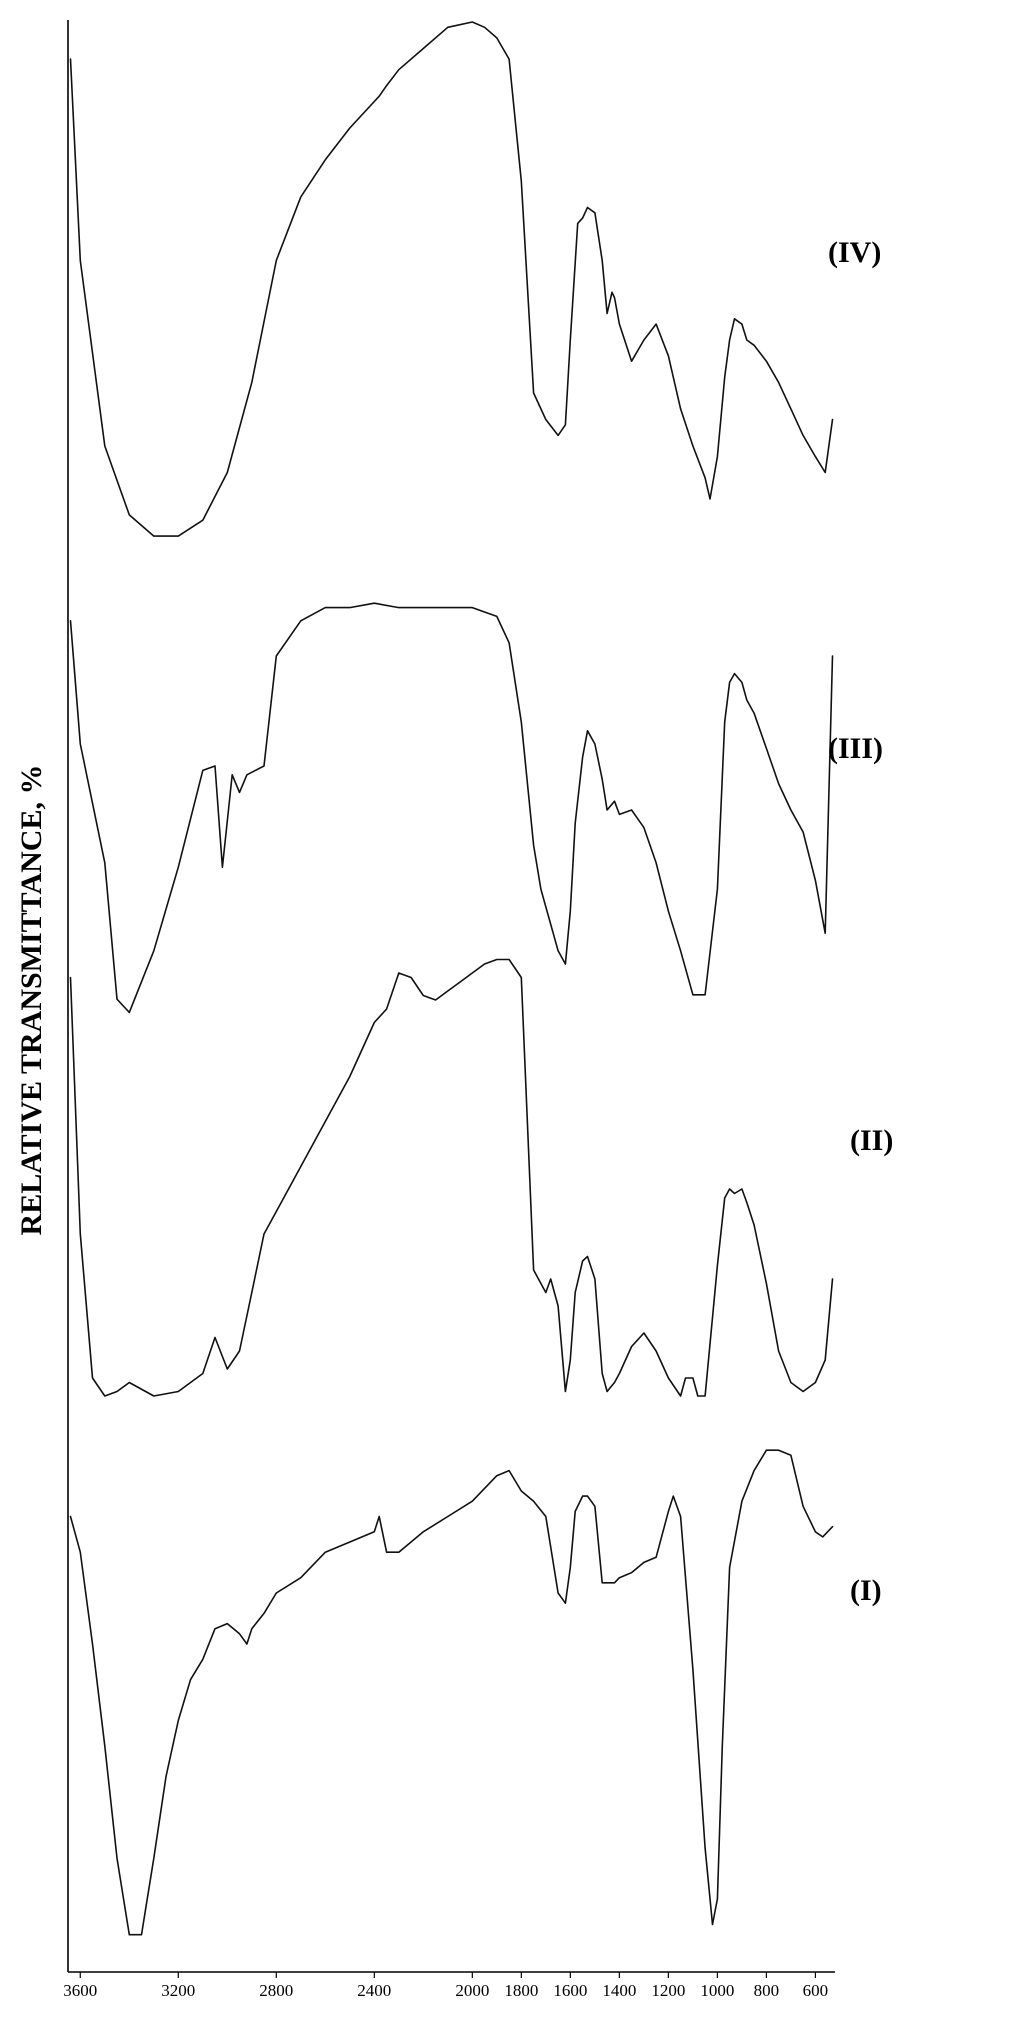 The width and height of the screenshot is (1024, 2019). I want to click on x-tick-label: 1400, so click(619, 1990).